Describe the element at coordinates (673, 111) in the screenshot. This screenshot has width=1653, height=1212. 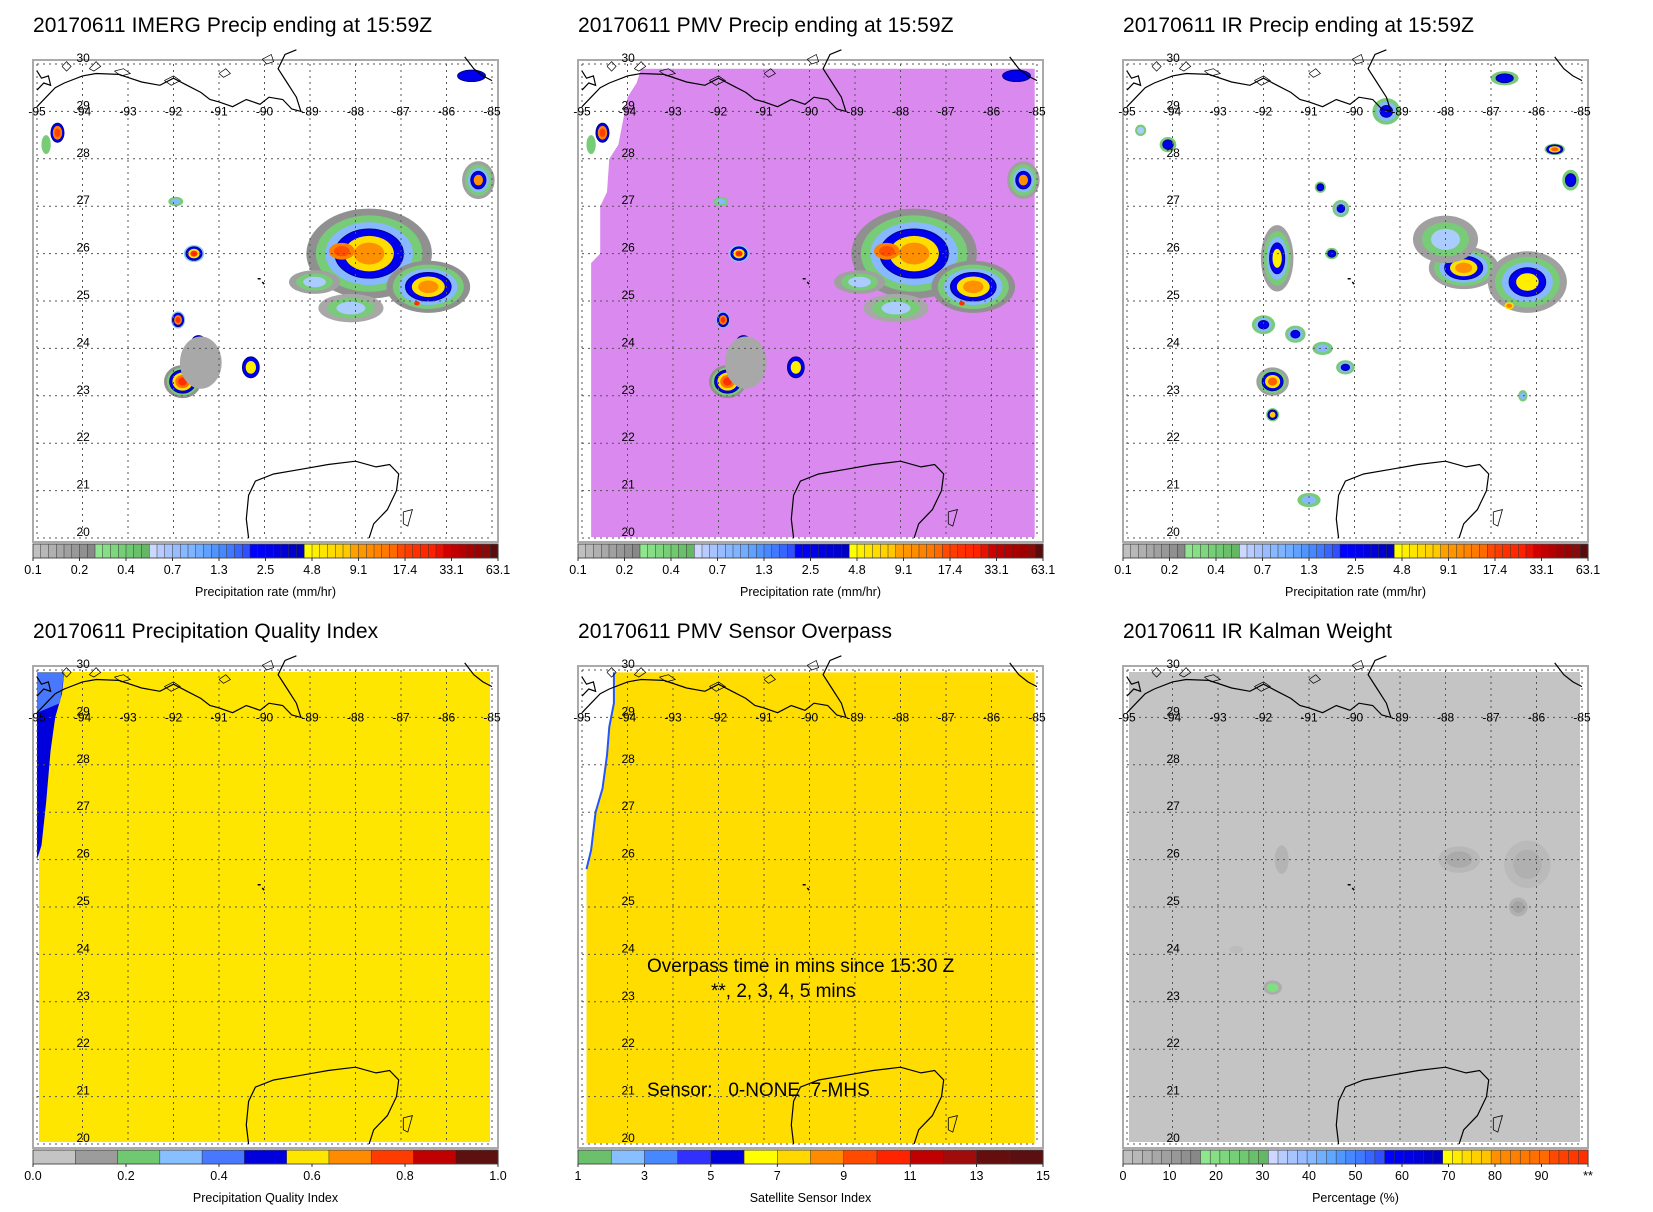
I see `longitude-label: -93` at that location.